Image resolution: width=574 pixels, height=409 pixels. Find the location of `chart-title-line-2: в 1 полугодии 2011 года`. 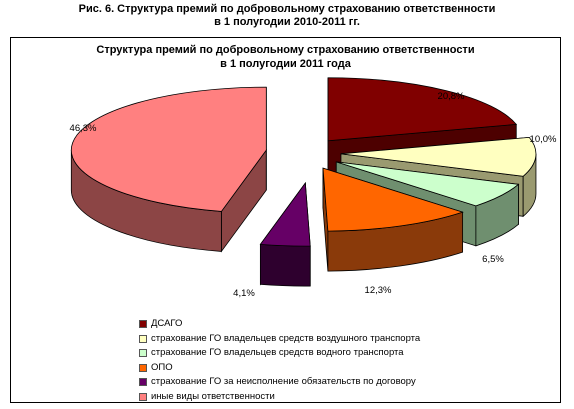

chart-title-line-2: в 1 полугодии 2011 года is located at coordinates (285, 64).